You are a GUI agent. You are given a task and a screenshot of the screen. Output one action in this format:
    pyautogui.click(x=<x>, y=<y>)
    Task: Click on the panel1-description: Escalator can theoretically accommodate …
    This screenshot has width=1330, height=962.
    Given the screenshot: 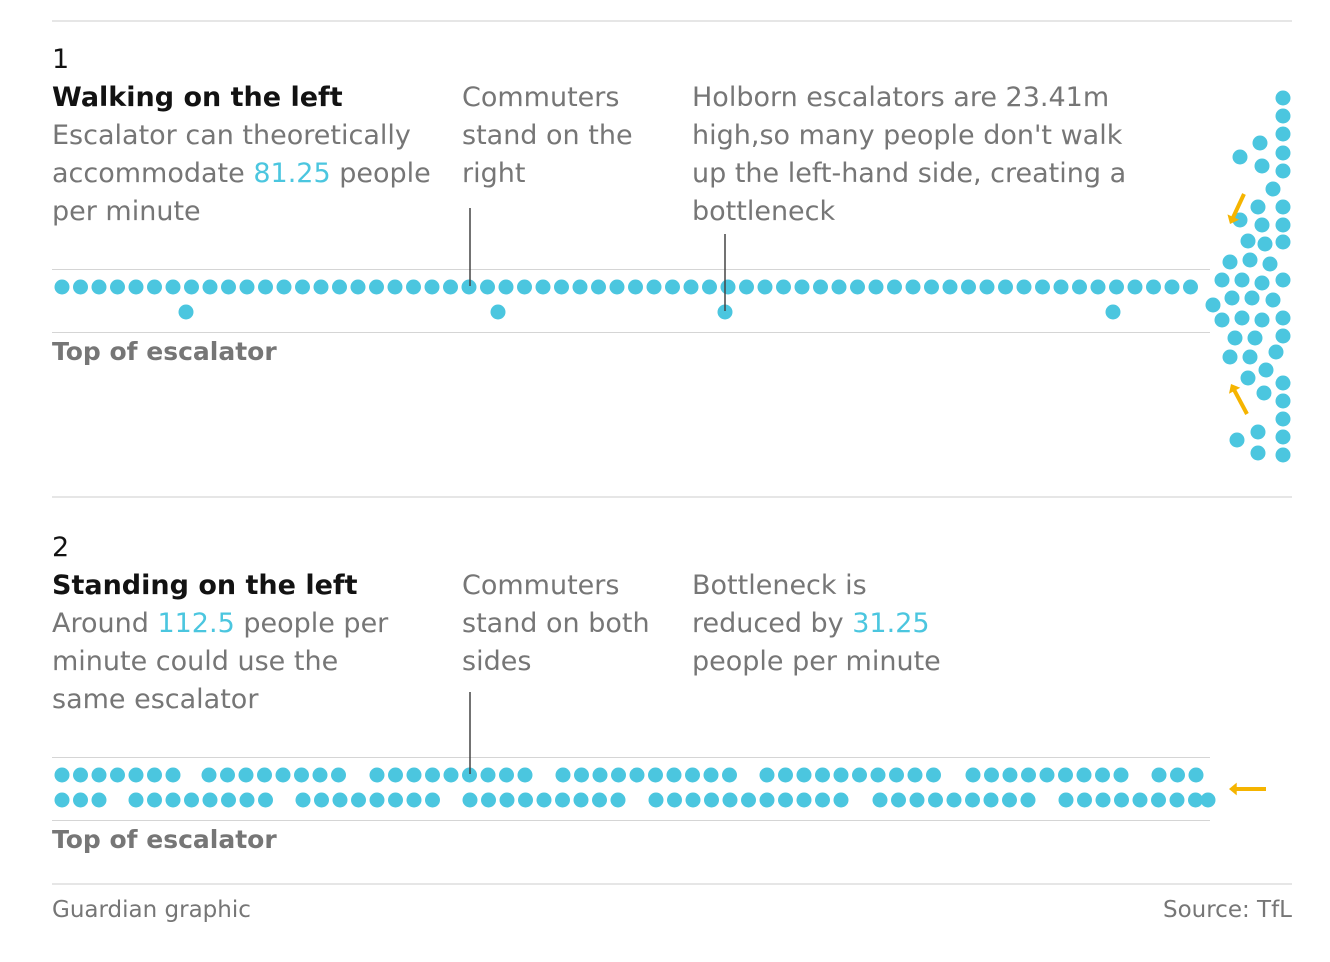 What is the action you would take?
    pyautogui.click(x=244, y=174)
    